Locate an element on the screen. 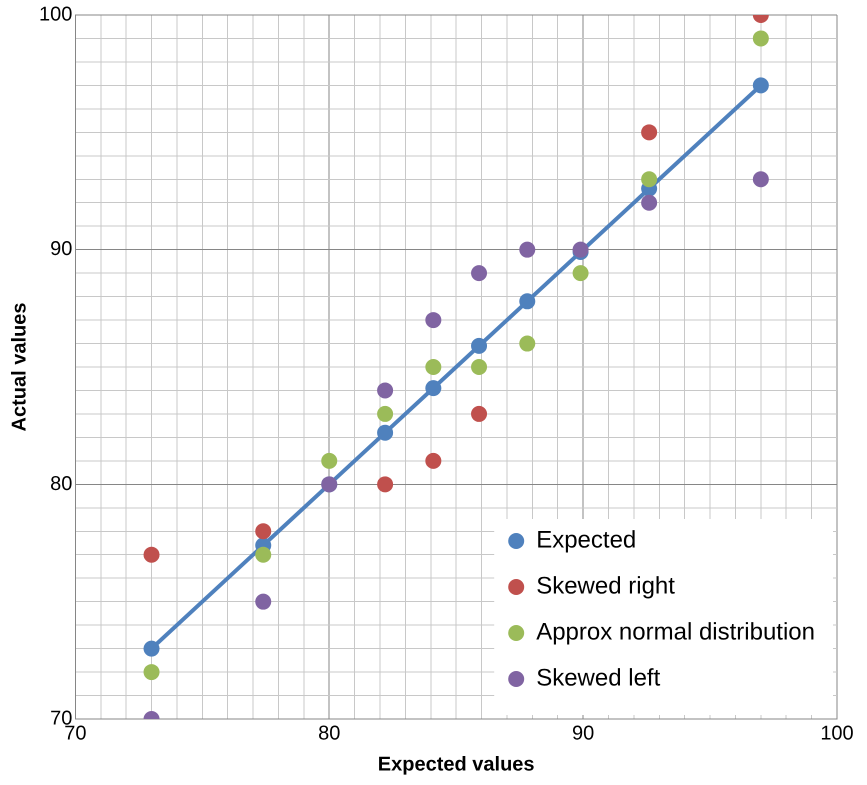 The width and height of the screenshot is (867, 785). y-tick-label: 100 is located at coordinates (55, 15).